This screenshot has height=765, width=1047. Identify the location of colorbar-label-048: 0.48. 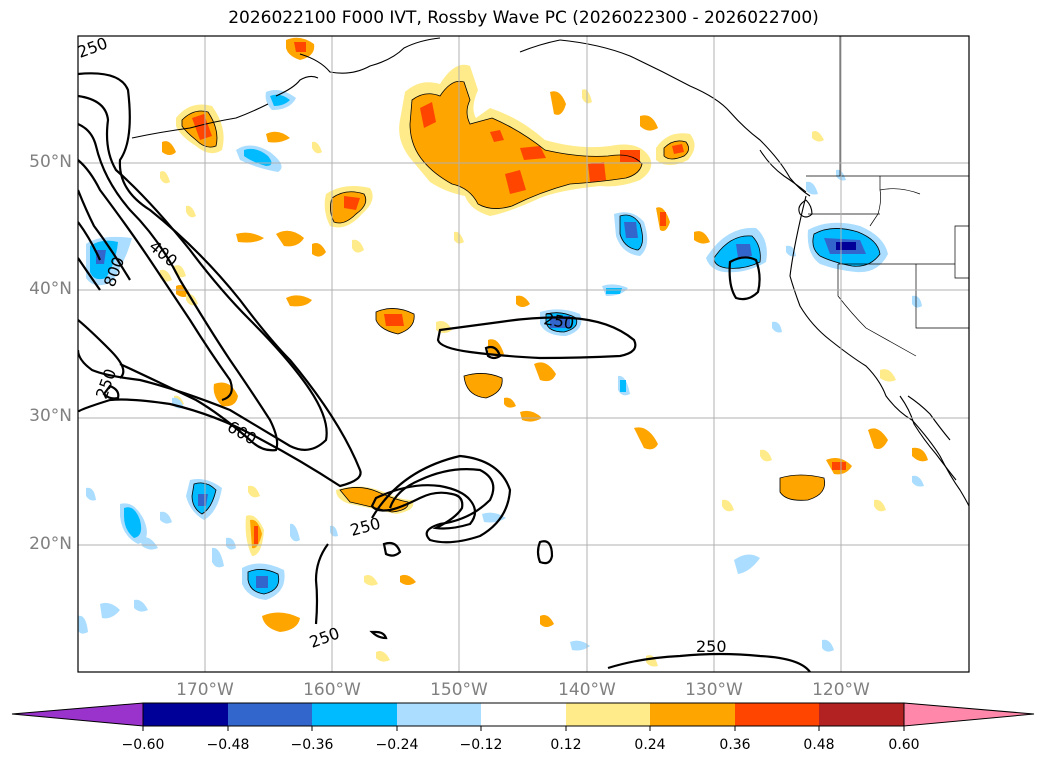
(819, 745).